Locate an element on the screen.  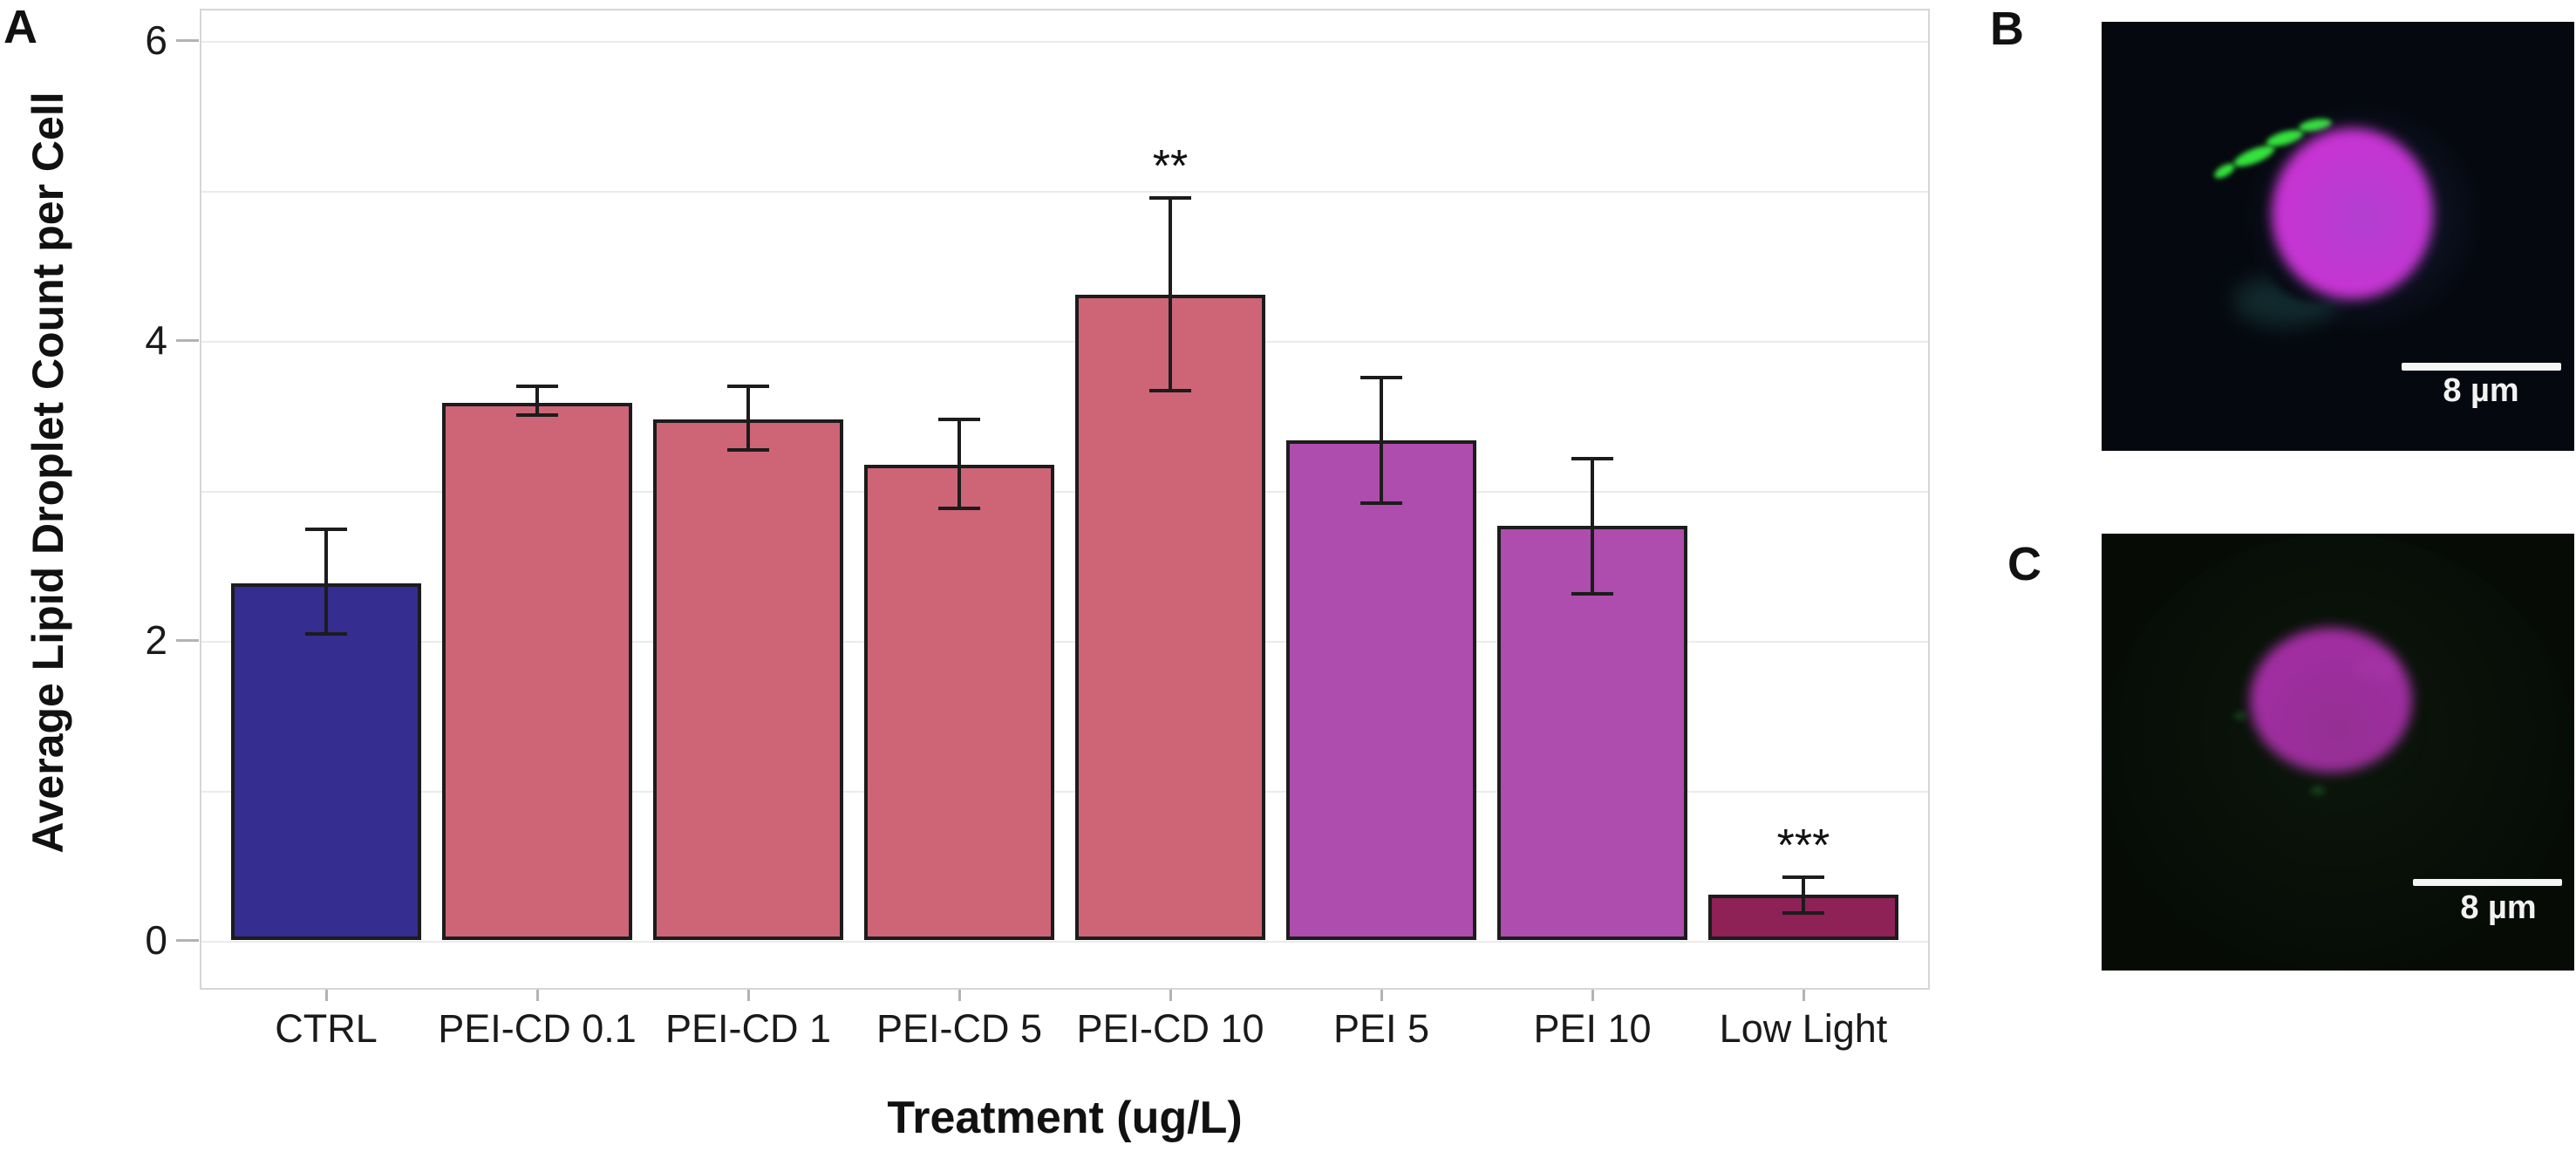
x-axis-tick-label: Low Light is located at coordinates (1803, 1028).